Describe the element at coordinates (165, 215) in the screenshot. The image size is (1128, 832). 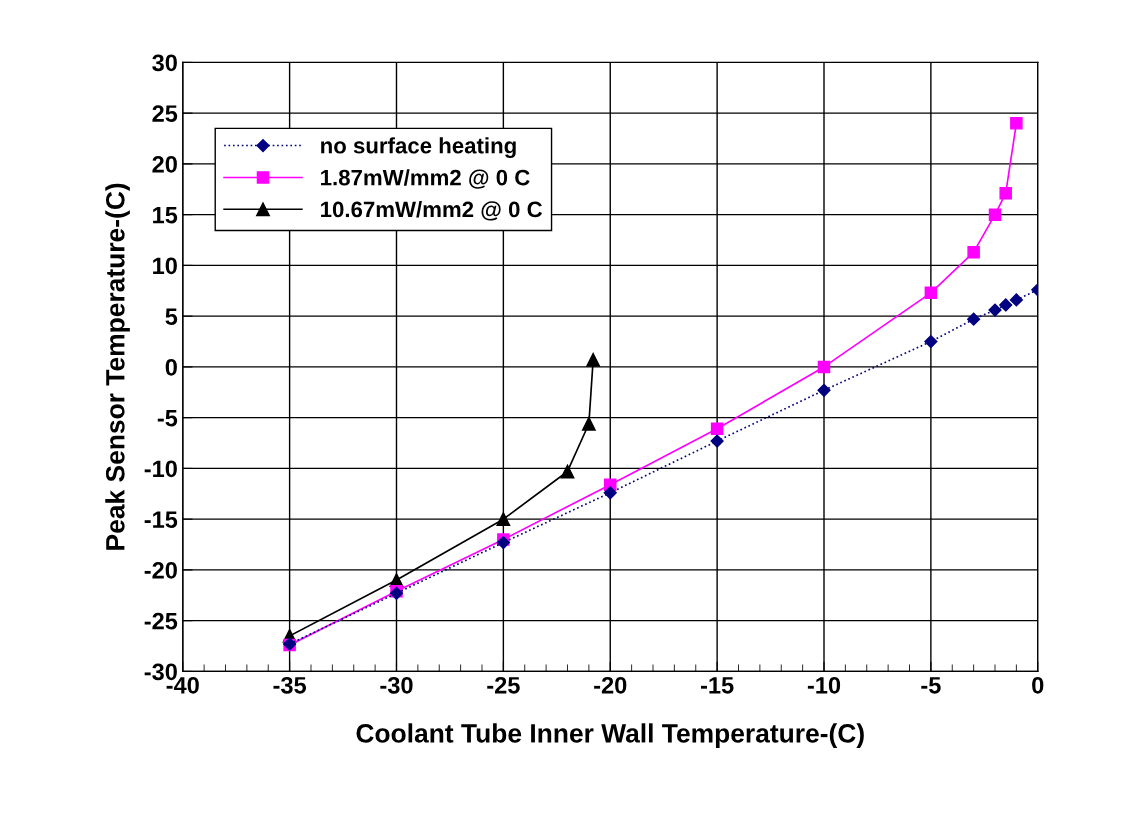
I see `y-tick-label: 15` at that location.